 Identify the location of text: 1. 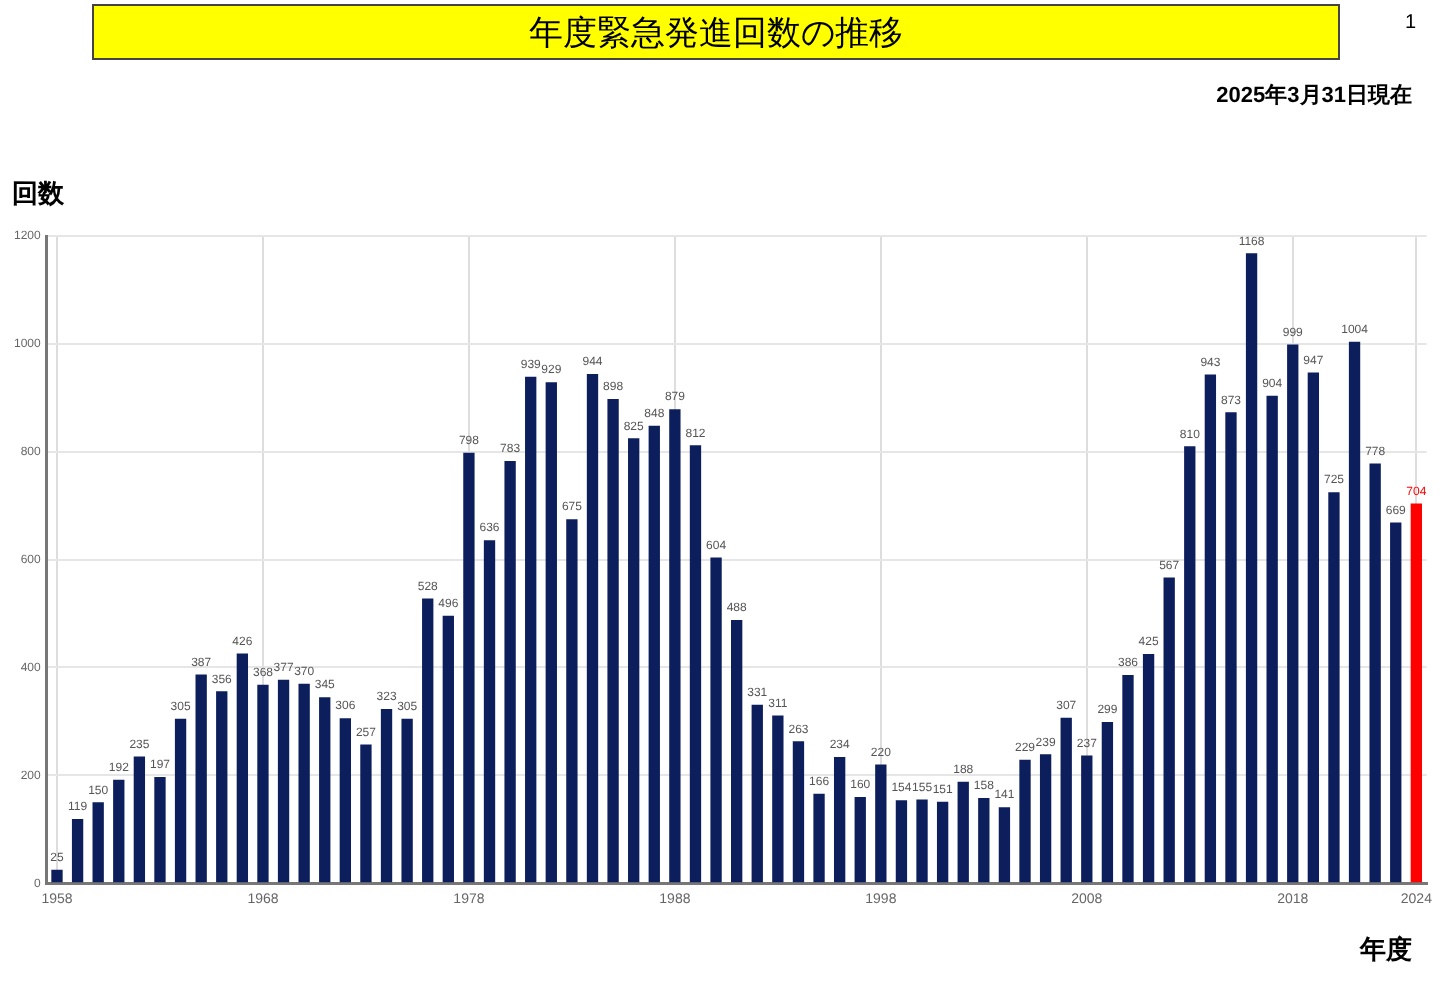
(1410, 23).